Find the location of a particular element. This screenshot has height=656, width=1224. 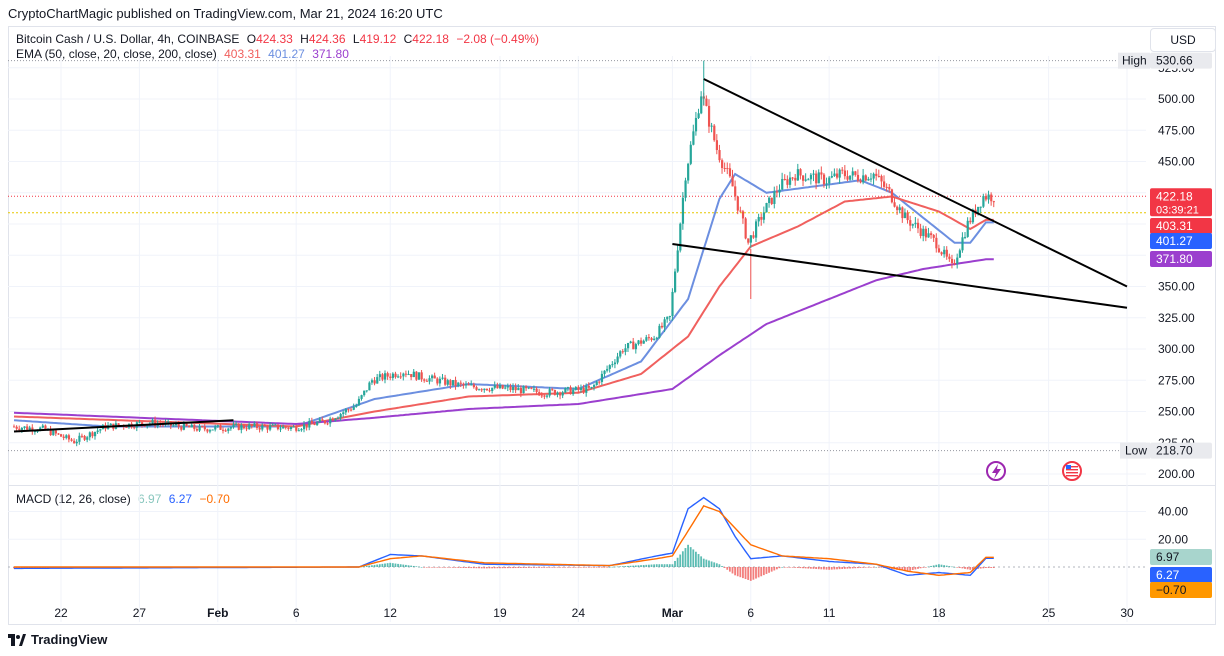

open-value: 424.33 is located at coordinates (274, 39).